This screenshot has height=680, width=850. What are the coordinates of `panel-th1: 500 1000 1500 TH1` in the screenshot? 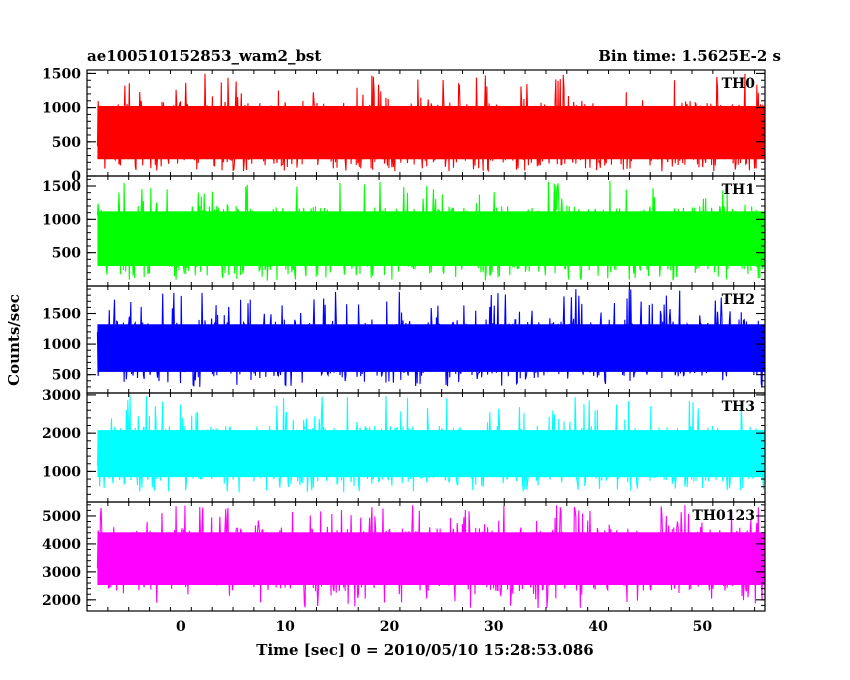 It's located at (404, 231).